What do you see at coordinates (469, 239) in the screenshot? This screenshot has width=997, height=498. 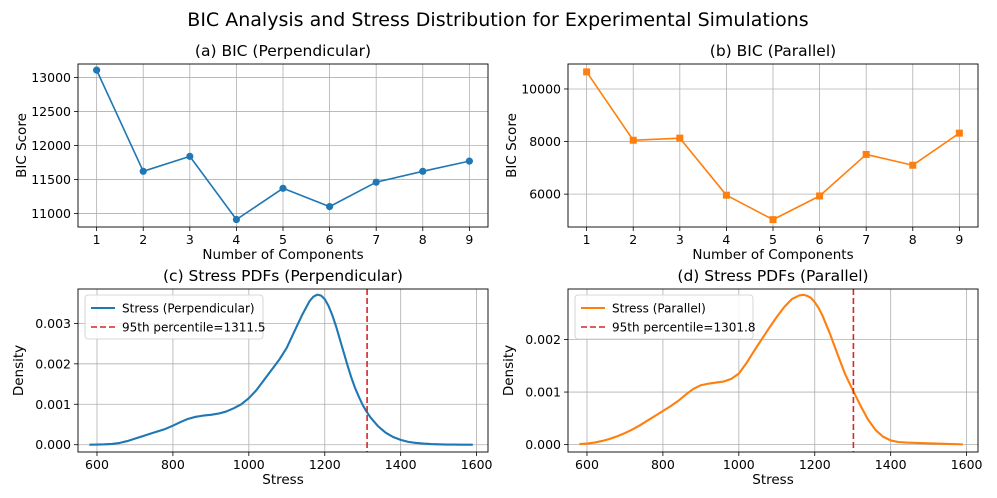 I see `chart-a-xtick-label: 9` at bounding box center [469, 239].